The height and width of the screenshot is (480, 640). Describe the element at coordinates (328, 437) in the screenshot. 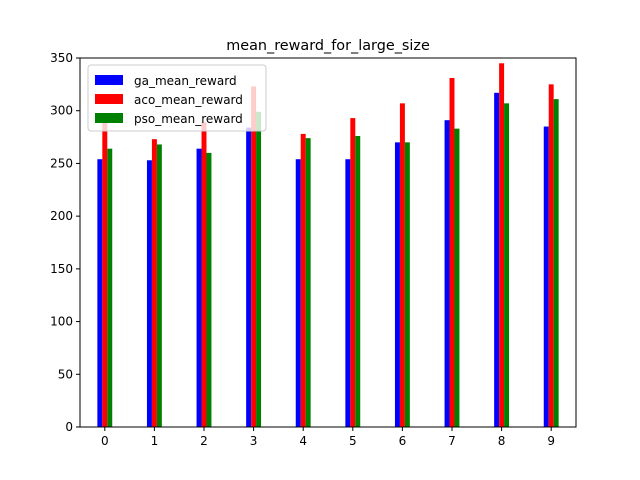

I see `x-axis-ticks: 0 1 2 3 4 5 6 7 8 9` at that location.